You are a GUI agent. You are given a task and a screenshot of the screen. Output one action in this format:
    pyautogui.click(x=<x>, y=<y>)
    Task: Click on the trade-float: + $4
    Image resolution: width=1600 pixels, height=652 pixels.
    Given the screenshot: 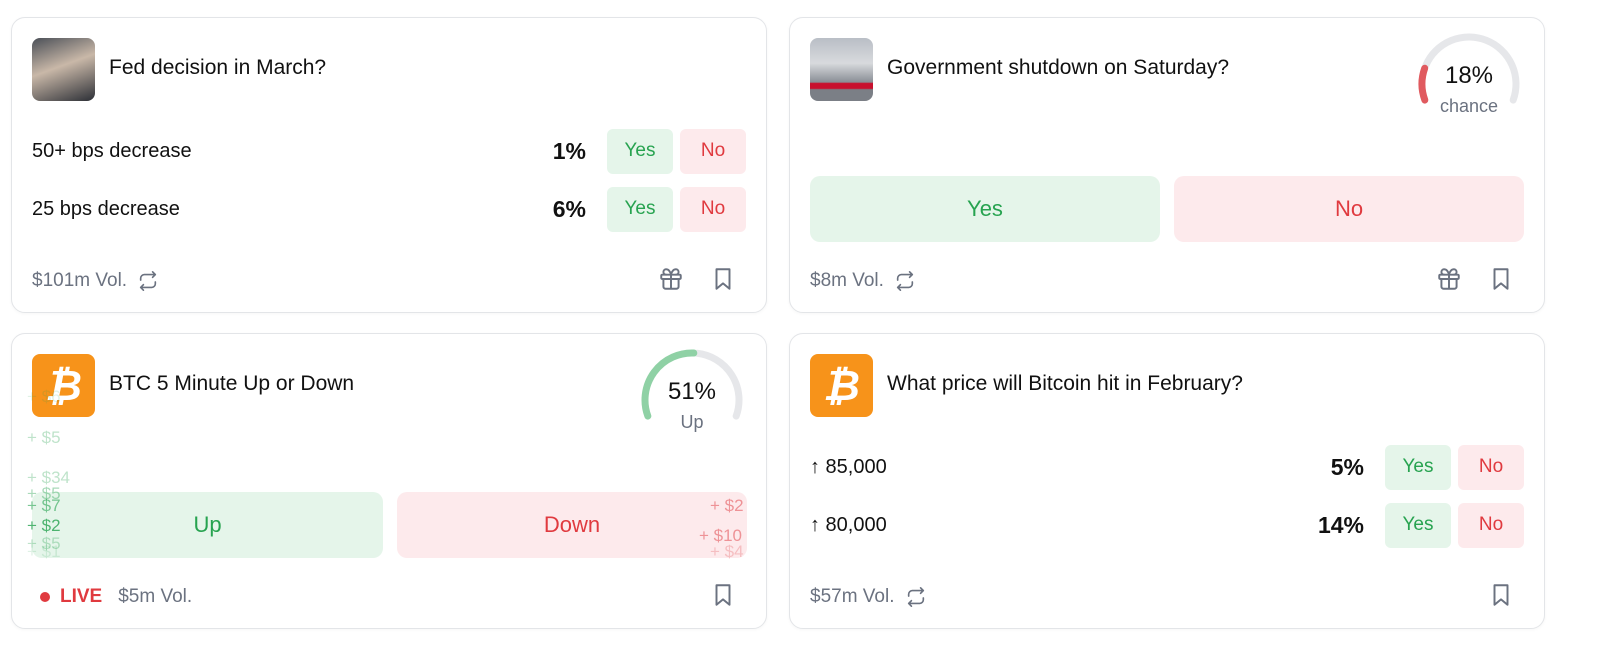 What is the action you would take?
    pyautogui.click(x=727, y=551)
    